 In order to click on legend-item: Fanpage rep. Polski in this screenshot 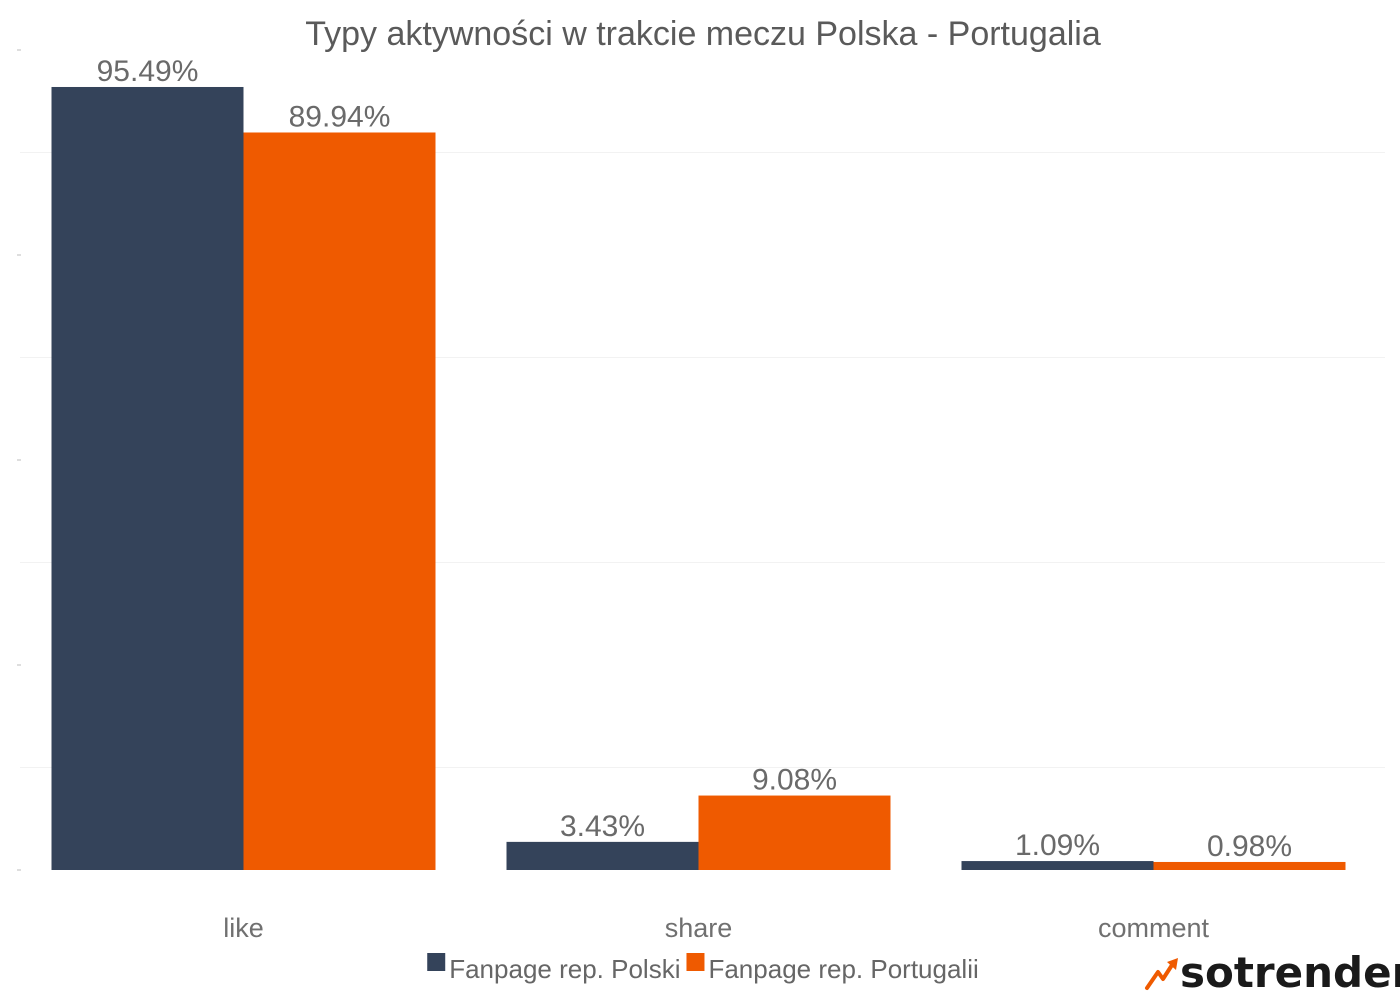, I will do `click(553, 968)`.